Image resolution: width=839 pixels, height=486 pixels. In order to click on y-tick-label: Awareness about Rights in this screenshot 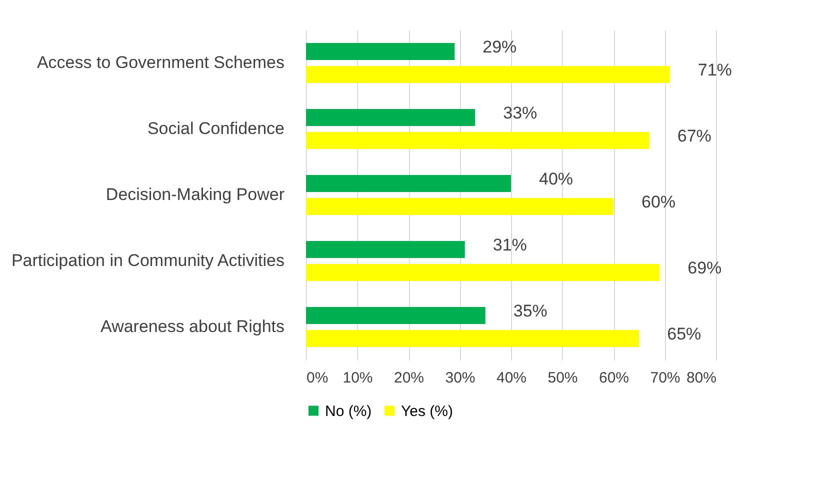, I will do `click(192, 326)`.